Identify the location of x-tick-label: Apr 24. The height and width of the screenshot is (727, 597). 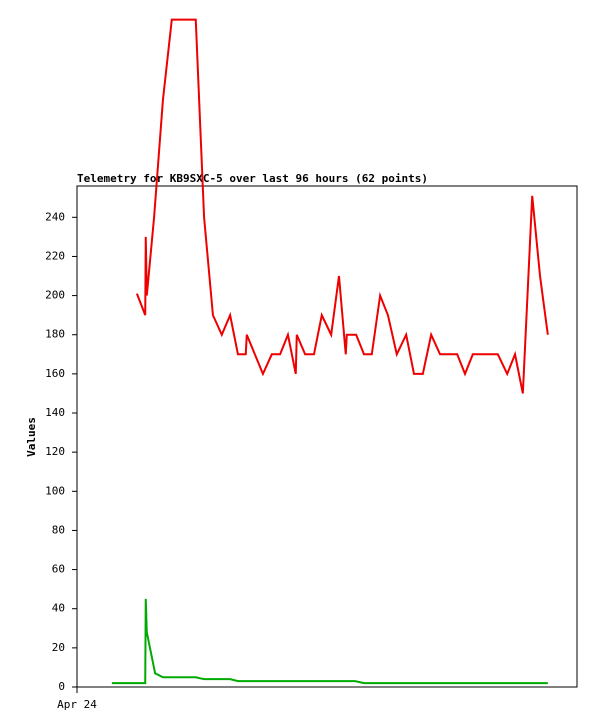
(77, 704).